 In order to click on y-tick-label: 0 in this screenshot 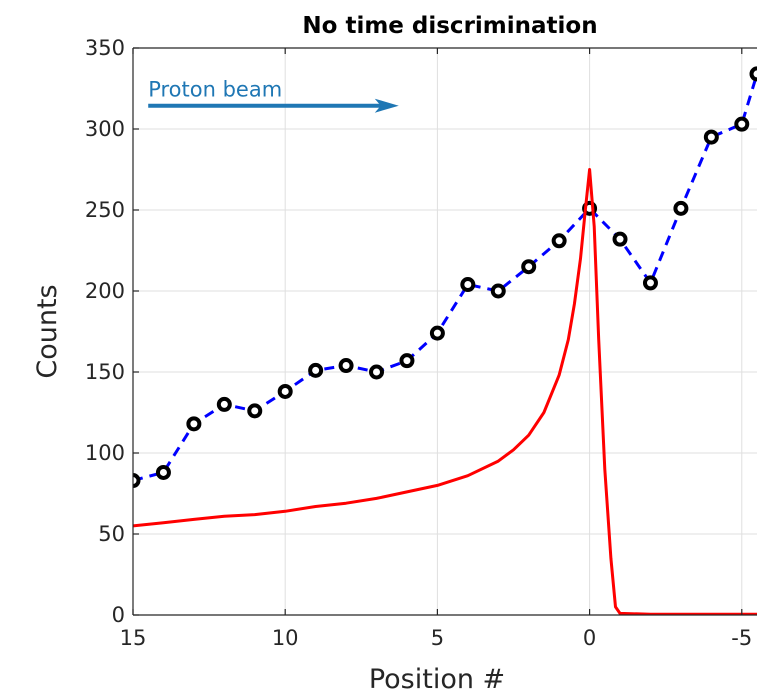, I will do `click(118, 615)`.